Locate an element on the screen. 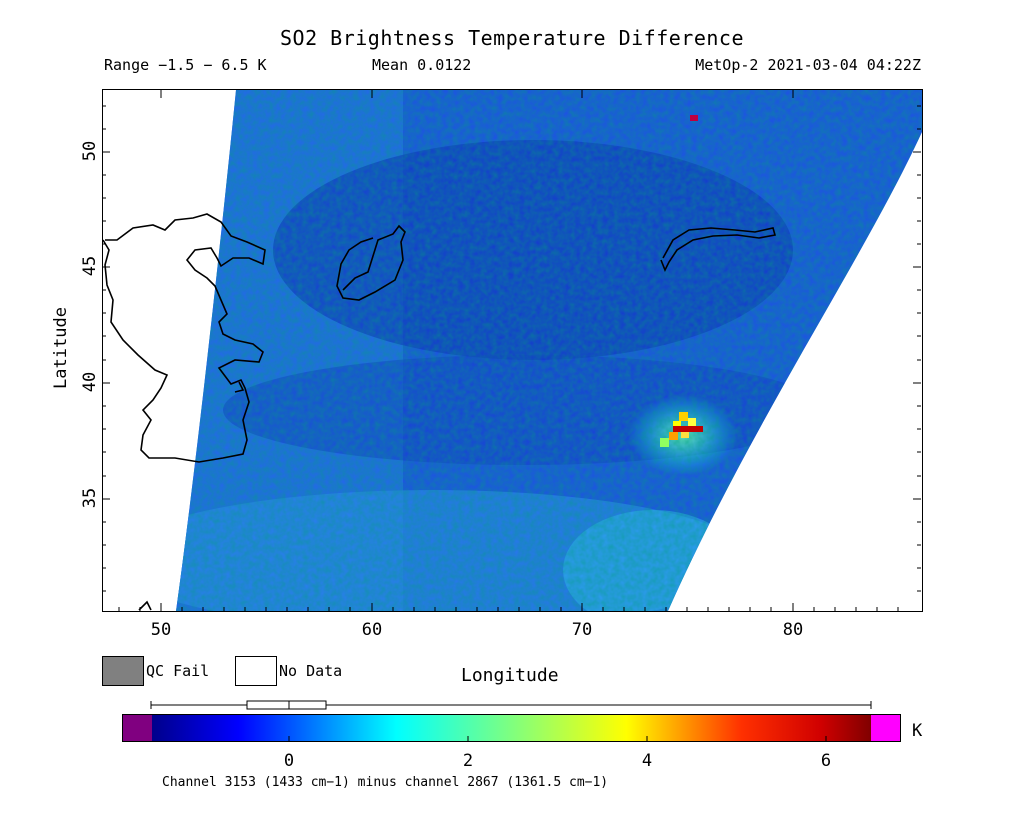 This screenshot has height=813, width=1024. x-tick-label: 70 is located at coordinates (582, 630).